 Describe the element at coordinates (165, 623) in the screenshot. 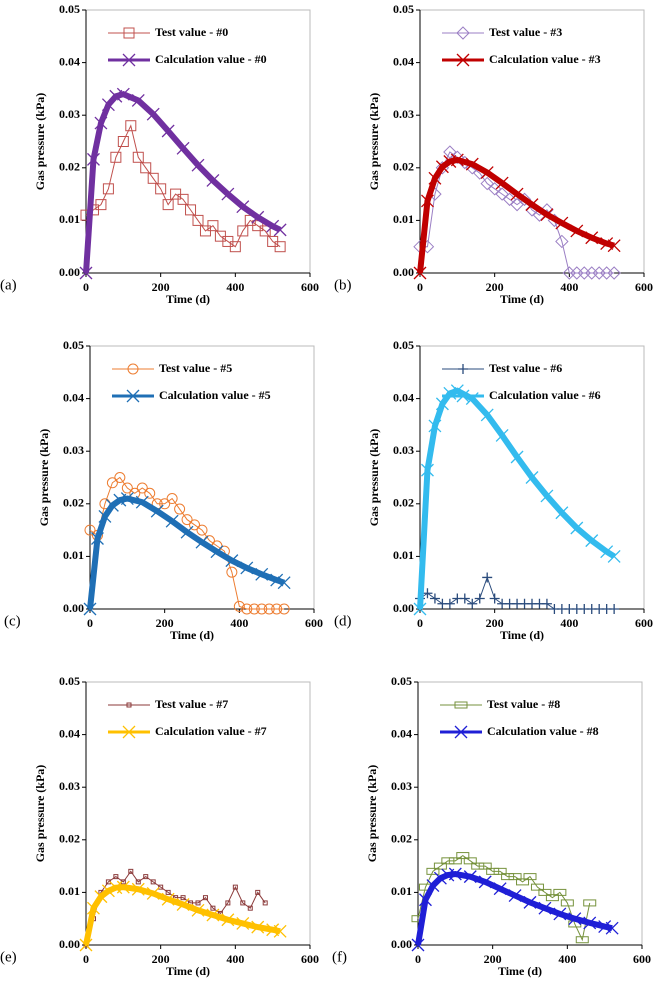

I see `x-tick-label: 200` at that location.